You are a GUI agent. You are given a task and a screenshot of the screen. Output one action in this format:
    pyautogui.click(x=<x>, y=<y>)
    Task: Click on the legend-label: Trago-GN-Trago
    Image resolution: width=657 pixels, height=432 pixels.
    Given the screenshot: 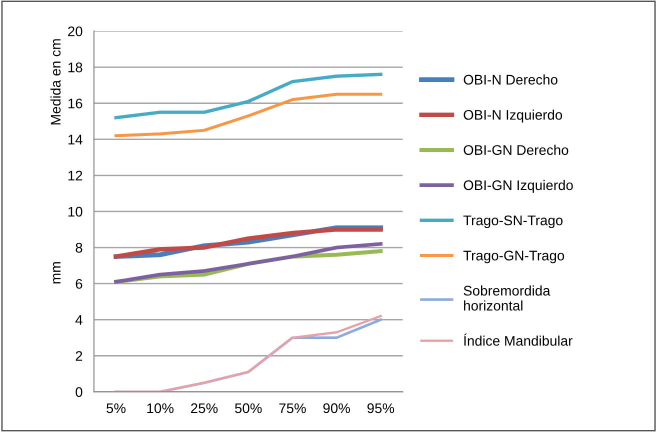 What is the action you would take?
    pyautogui.click(x=513, y=257)
    